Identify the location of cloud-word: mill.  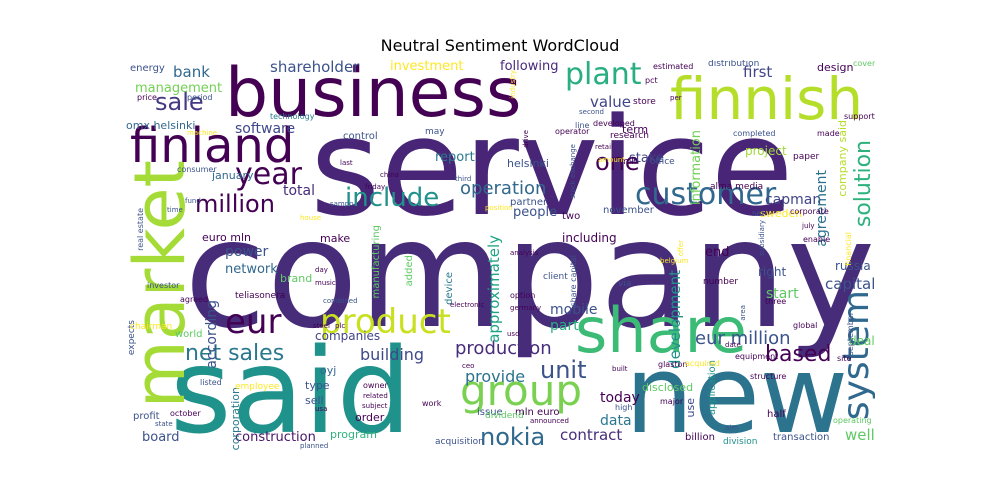
(628, 162).